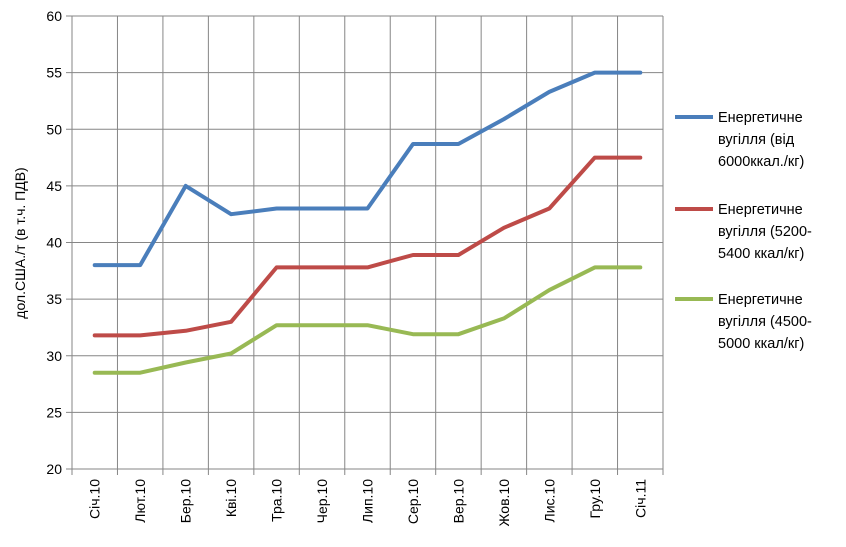  Describe the element at coordinates (504, 503) in the screenshot. I see `x-tick-label: Жов.10` at that location.